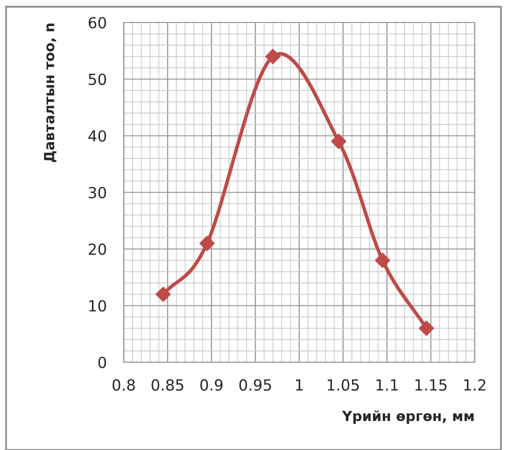 The image size is (505, 450). Describe the element at coordinates (168, 385) in the screenshot. I see `x-tick-label: 0.85` at that location.